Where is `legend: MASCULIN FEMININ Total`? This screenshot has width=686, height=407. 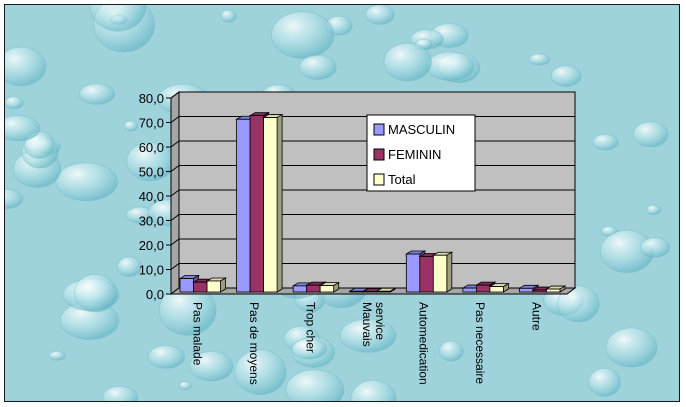 legend: MASCULIN FEMININ Total is located at coordinates (421, 153).